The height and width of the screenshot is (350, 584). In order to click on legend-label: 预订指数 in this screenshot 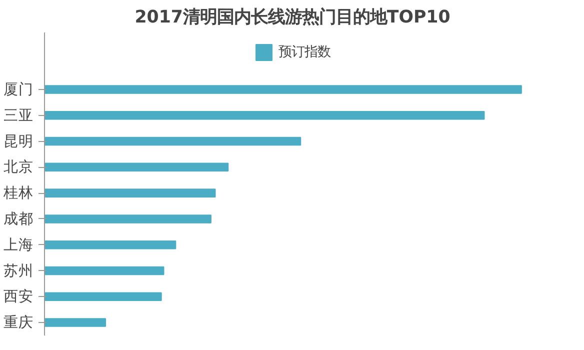, I will do `click(304, 52)`.